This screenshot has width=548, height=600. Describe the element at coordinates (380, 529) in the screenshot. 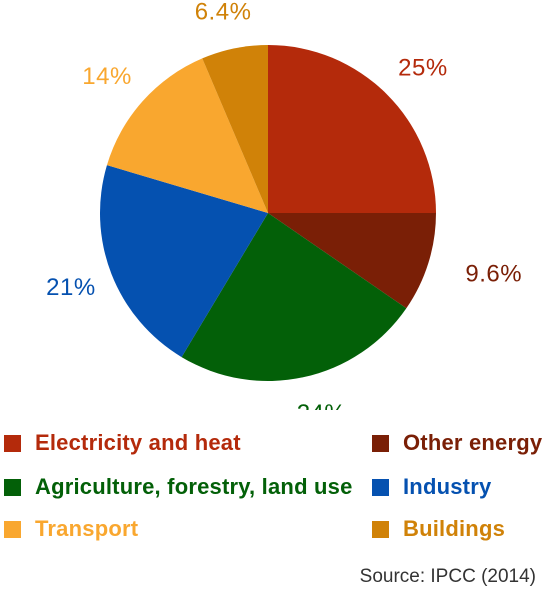

I see `legend-swatch-buildings` at that location.